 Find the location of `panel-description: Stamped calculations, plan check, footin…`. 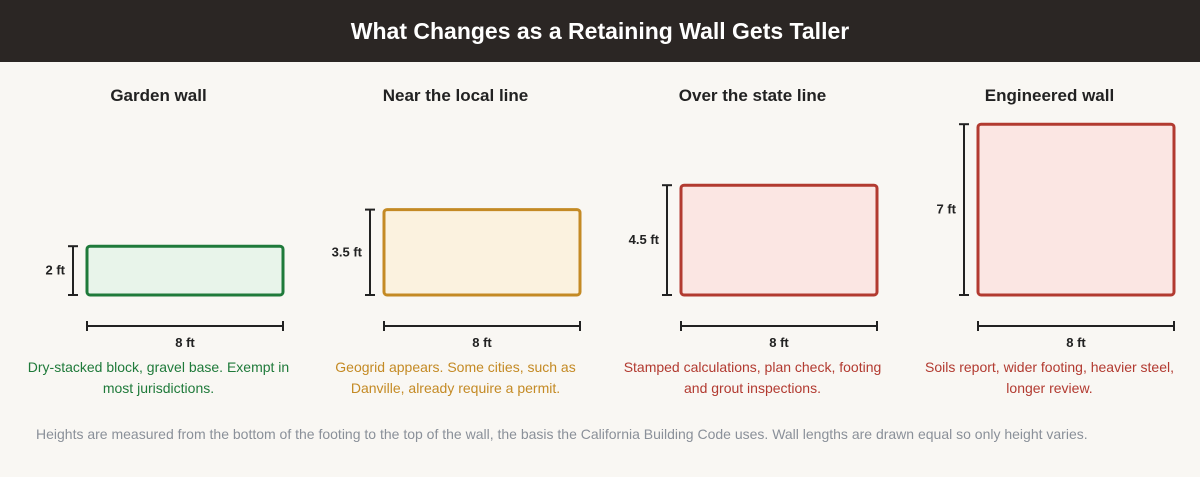

panel-description: Stamped calculations, plan check, footin… is located at coordinates (752, 377).